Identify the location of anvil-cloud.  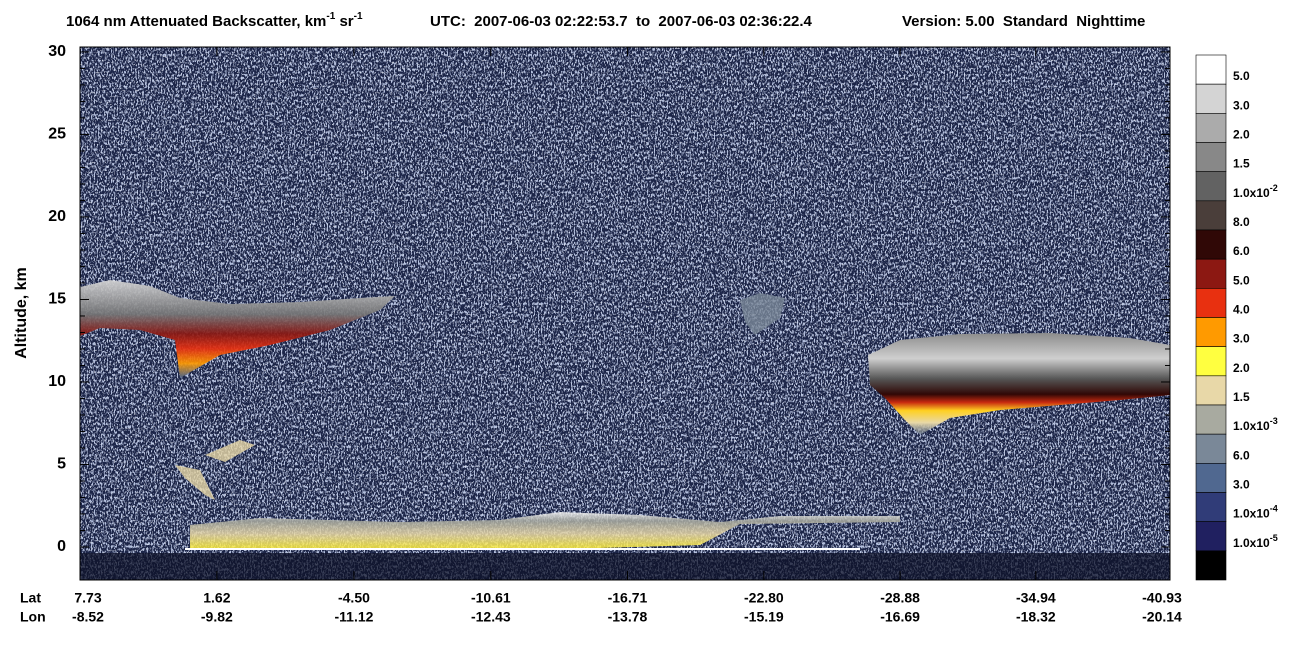
(1019, 384).